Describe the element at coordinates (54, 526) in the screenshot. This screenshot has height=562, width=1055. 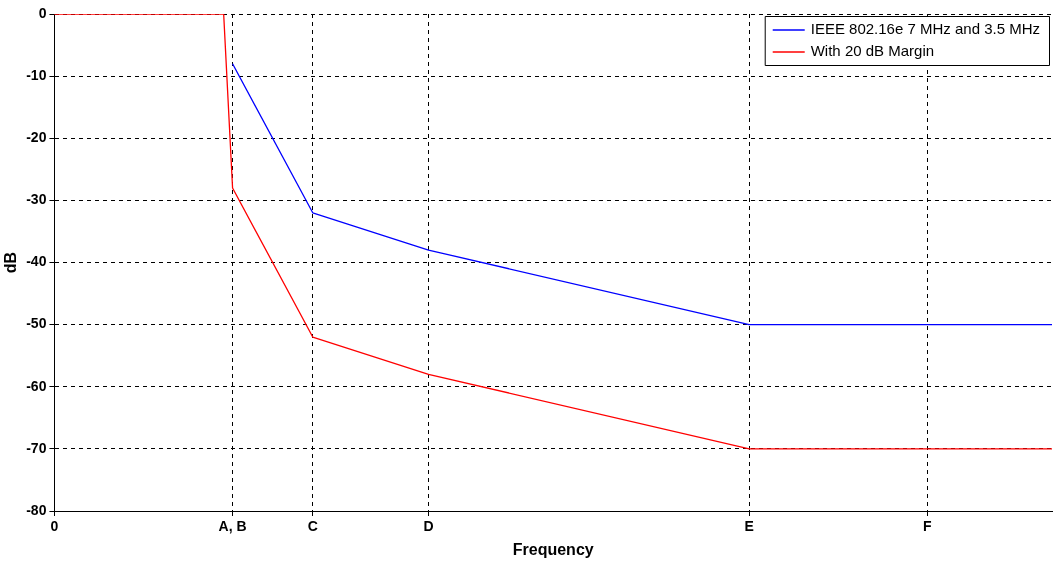
I see `x-tick-label: 0` at that location.